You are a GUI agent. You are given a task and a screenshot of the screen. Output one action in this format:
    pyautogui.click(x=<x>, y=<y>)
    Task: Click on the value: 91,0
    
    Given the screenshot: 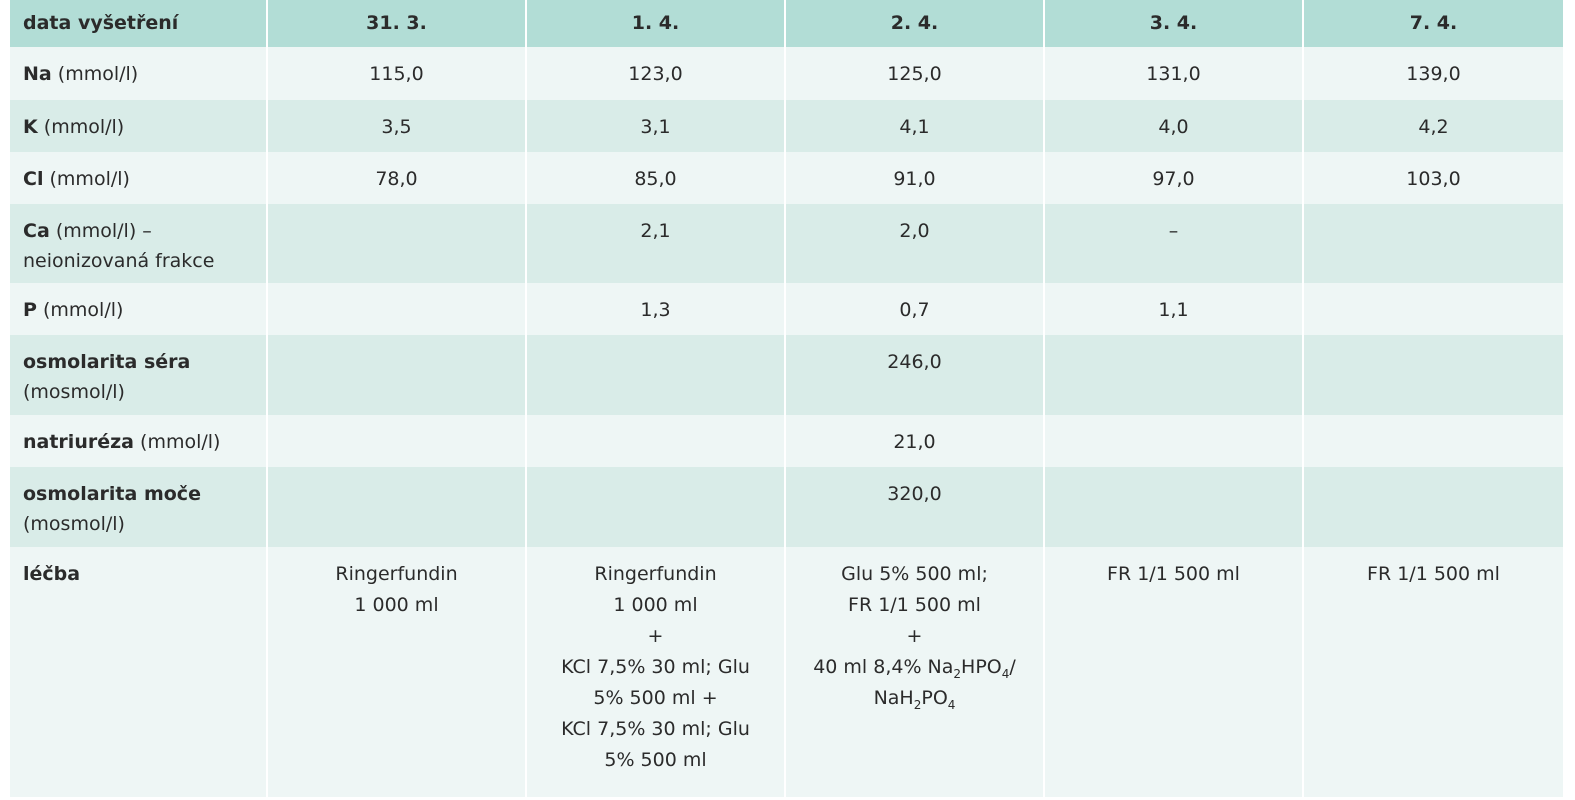 What is the action you would take?
    pyautogui.click(x=914, y=179)
    